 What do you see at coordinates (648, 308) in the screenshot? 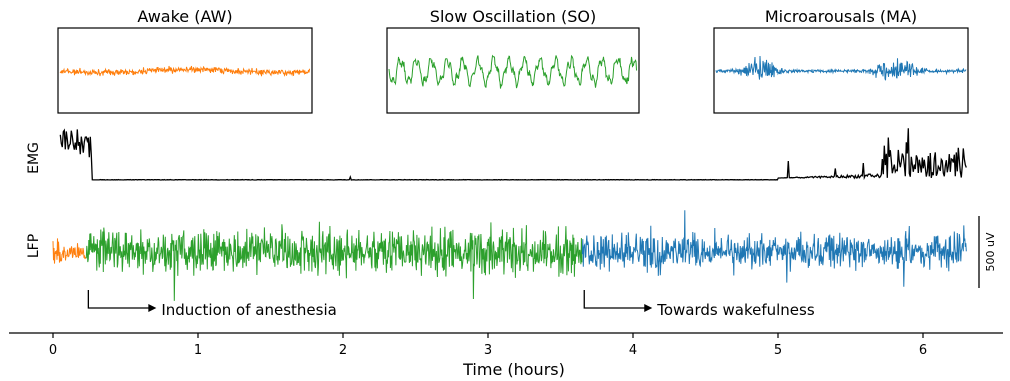
I see `annotation-arrowhead-wakefulness` at bounding box center [648, 308].